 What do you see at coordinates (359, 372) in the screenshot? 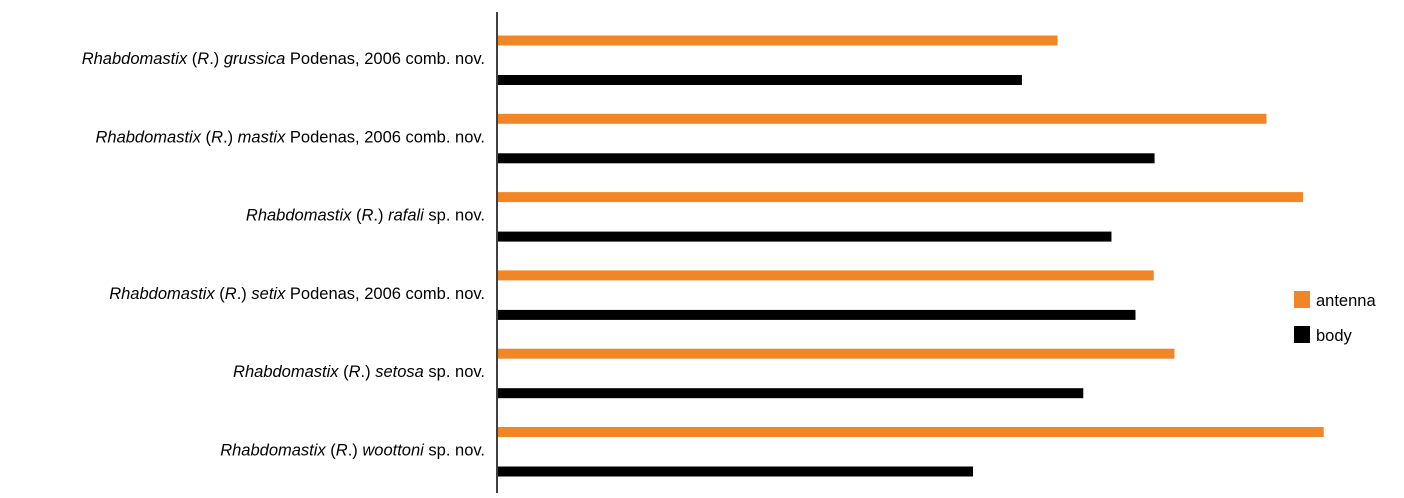
I see `category-label: Rhabdomastix (R.) setosa sp. nov.` at bounding box center [359, 372].